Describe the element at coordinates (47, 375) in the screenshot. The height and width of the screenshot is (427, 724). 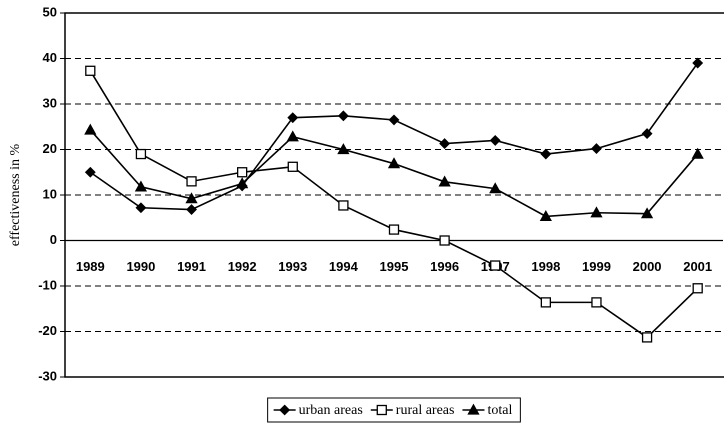
I see `y-tick-label: -30` at that location.